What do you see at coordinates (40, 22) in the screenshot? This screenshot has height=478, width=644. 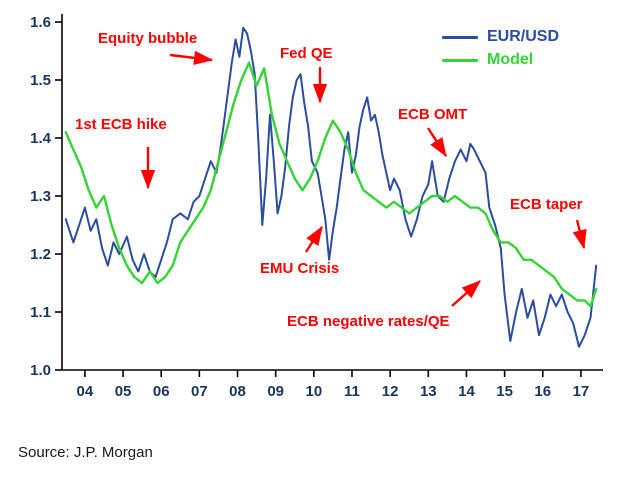 I see `y-tick-label: 1.6` at bounding box center [40, 22].